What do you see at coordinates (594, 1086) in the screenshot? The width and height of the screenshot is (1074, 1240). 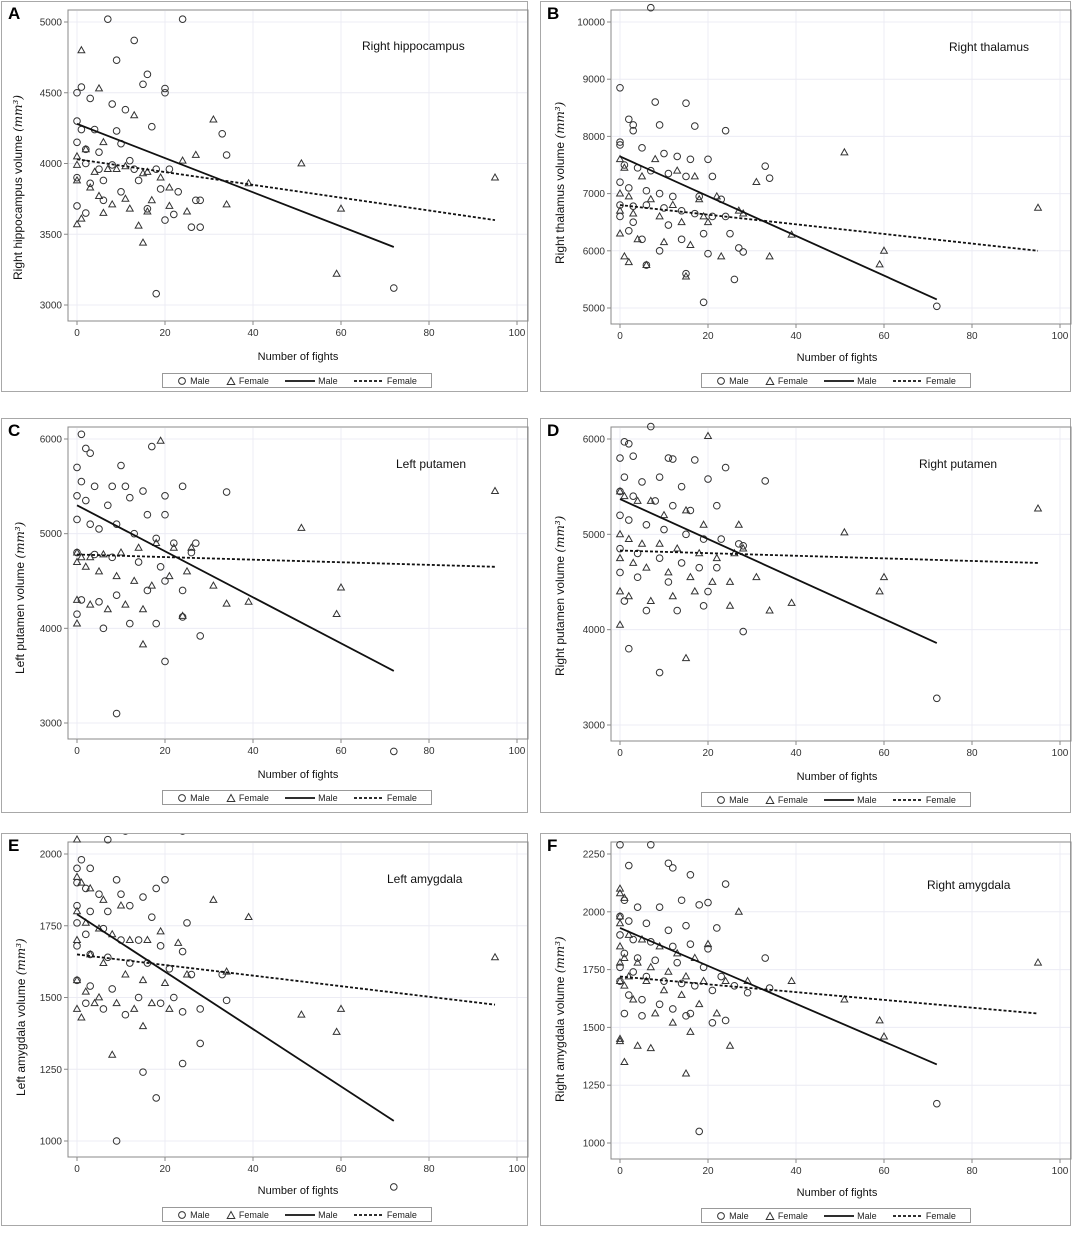 I see `y-tick-label: 1250` at bounding box center [594, 1086].